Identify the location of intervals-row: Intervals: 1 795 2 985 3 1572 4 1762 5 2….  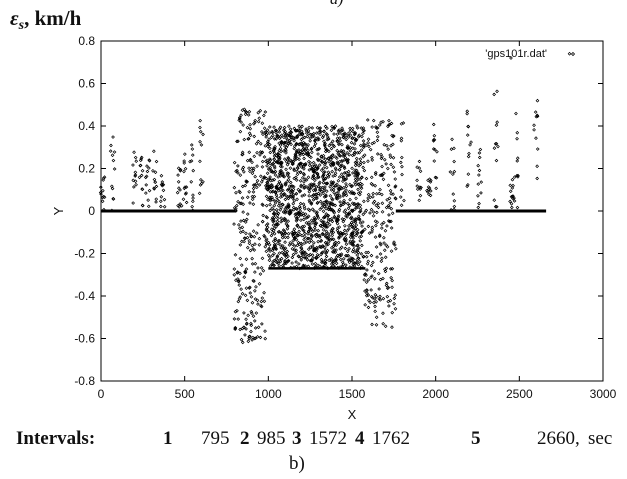
(313, 440).